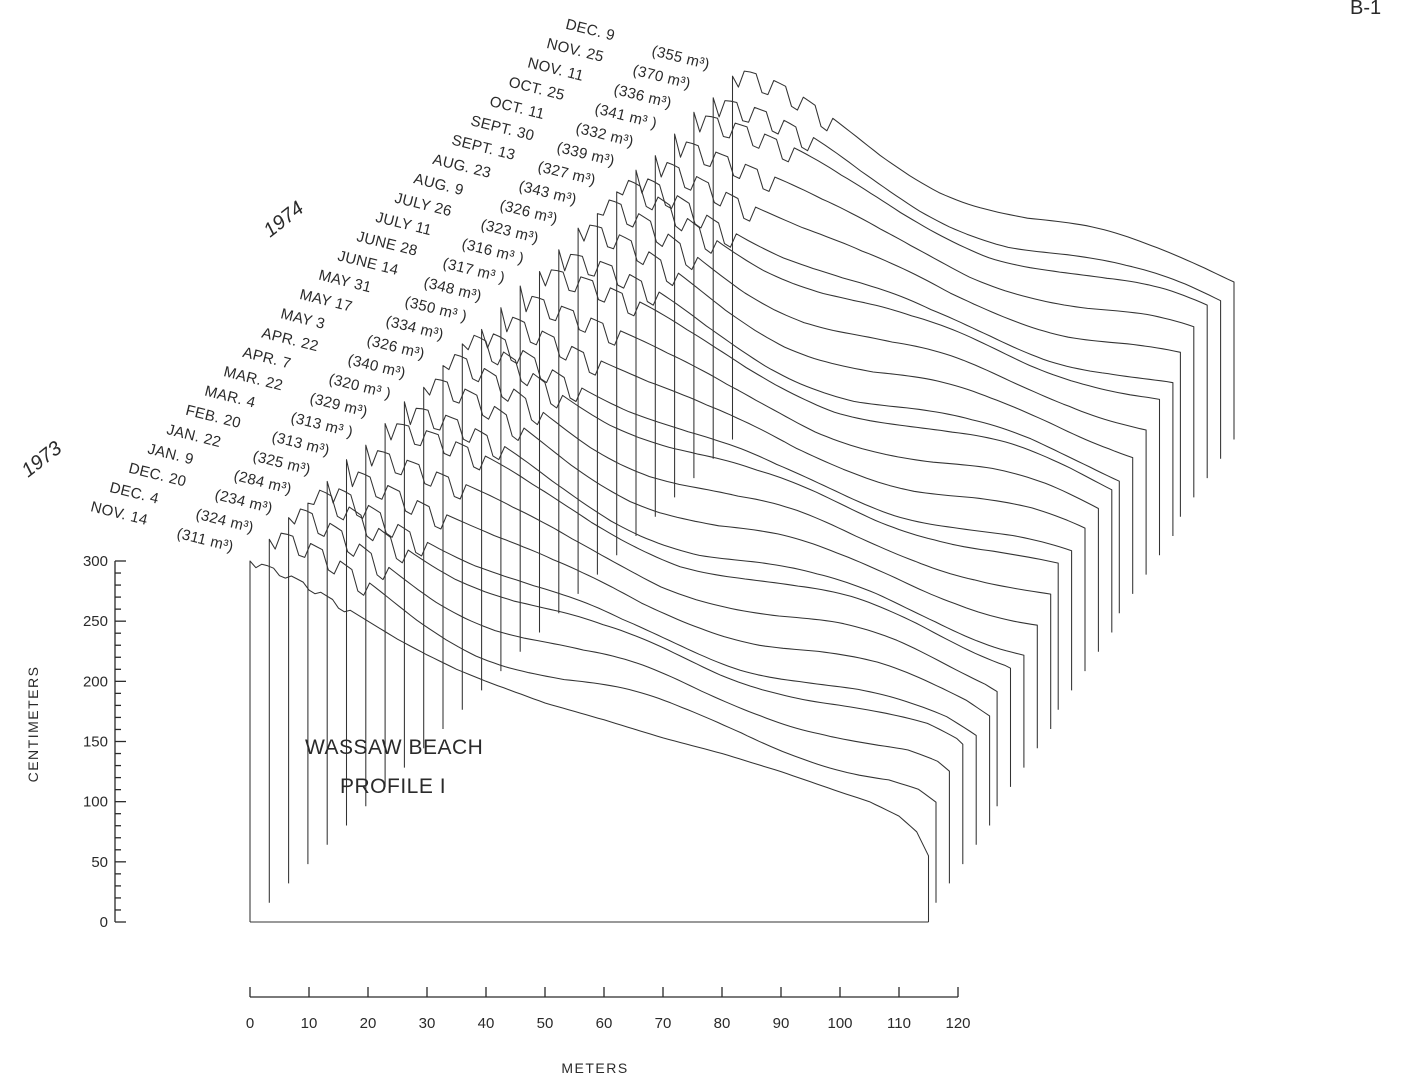  What do you see at coordinates (545, 1023) in the screenshot?
I see `x-tick-label: 50` at bounding box center [545, 1023].